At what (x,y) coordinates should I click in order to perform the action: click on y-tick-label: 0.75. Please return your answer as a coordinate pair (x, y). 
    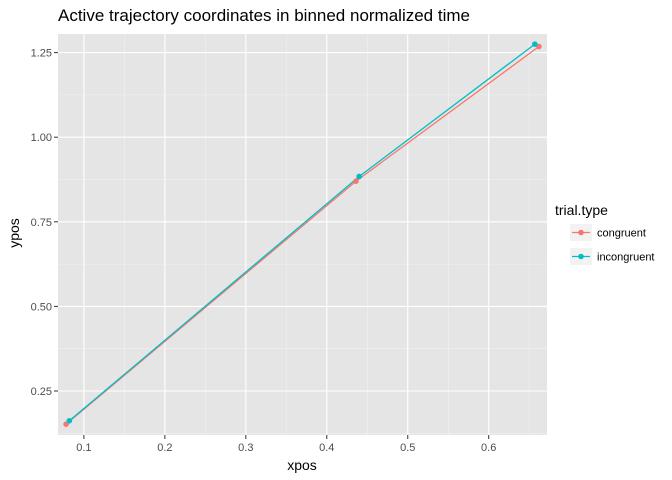
    Looking at the image, I should click on (41, 223).